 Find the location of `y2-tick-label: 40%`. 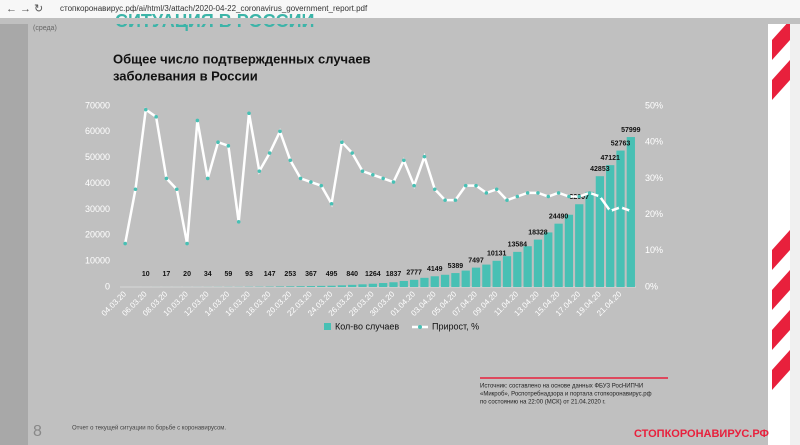

y2-tick-label: 40% is located at coordinates (654, 142).